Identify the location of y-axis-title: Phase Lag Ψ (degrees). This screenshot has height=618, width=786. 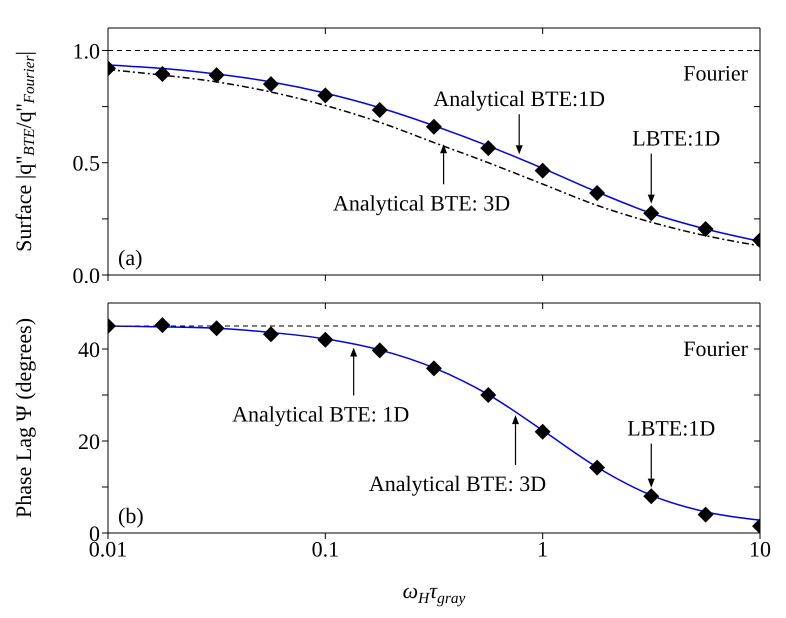
(23, 418).